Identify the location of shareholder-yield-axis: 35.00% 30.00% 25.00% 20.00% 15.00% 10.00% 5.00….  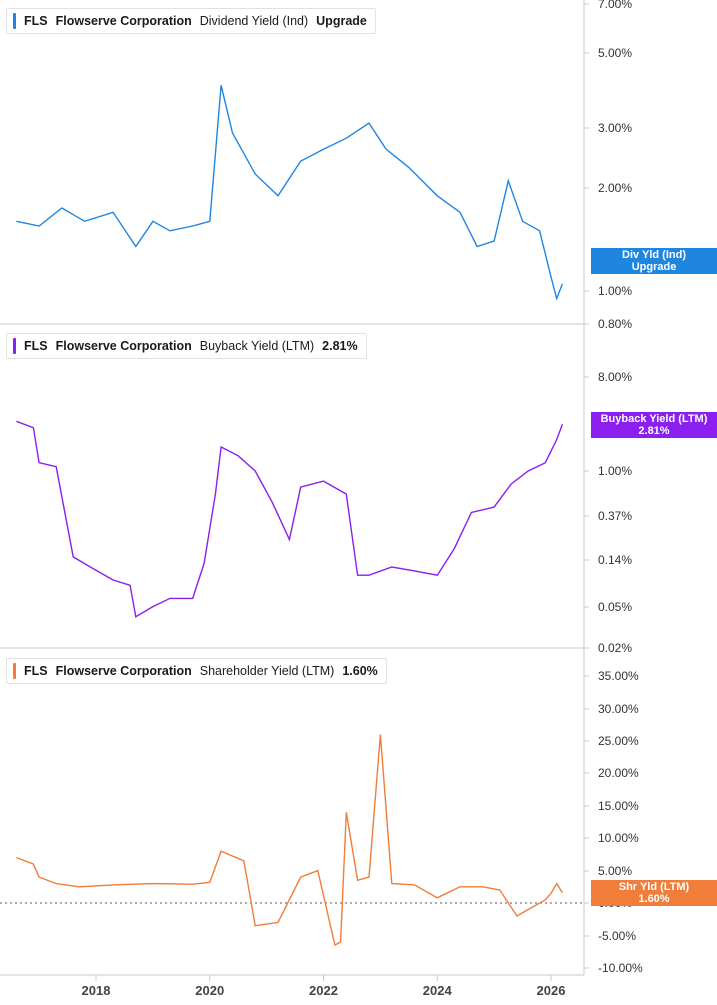
(613, 822).